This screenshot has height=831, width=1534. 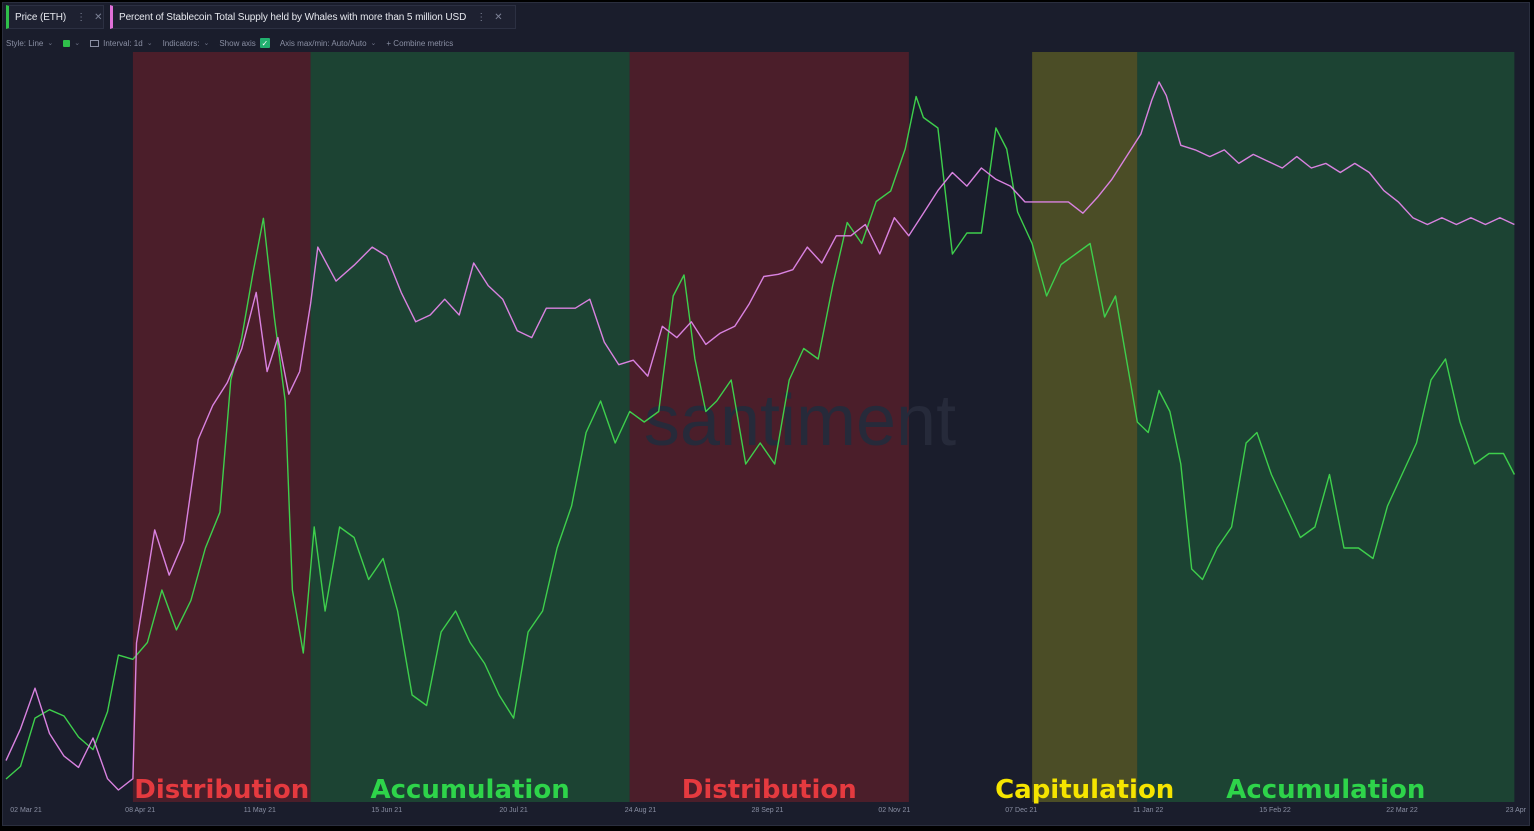 I want to click on show-axis-label: Show axis, so click(x=237, y=43).